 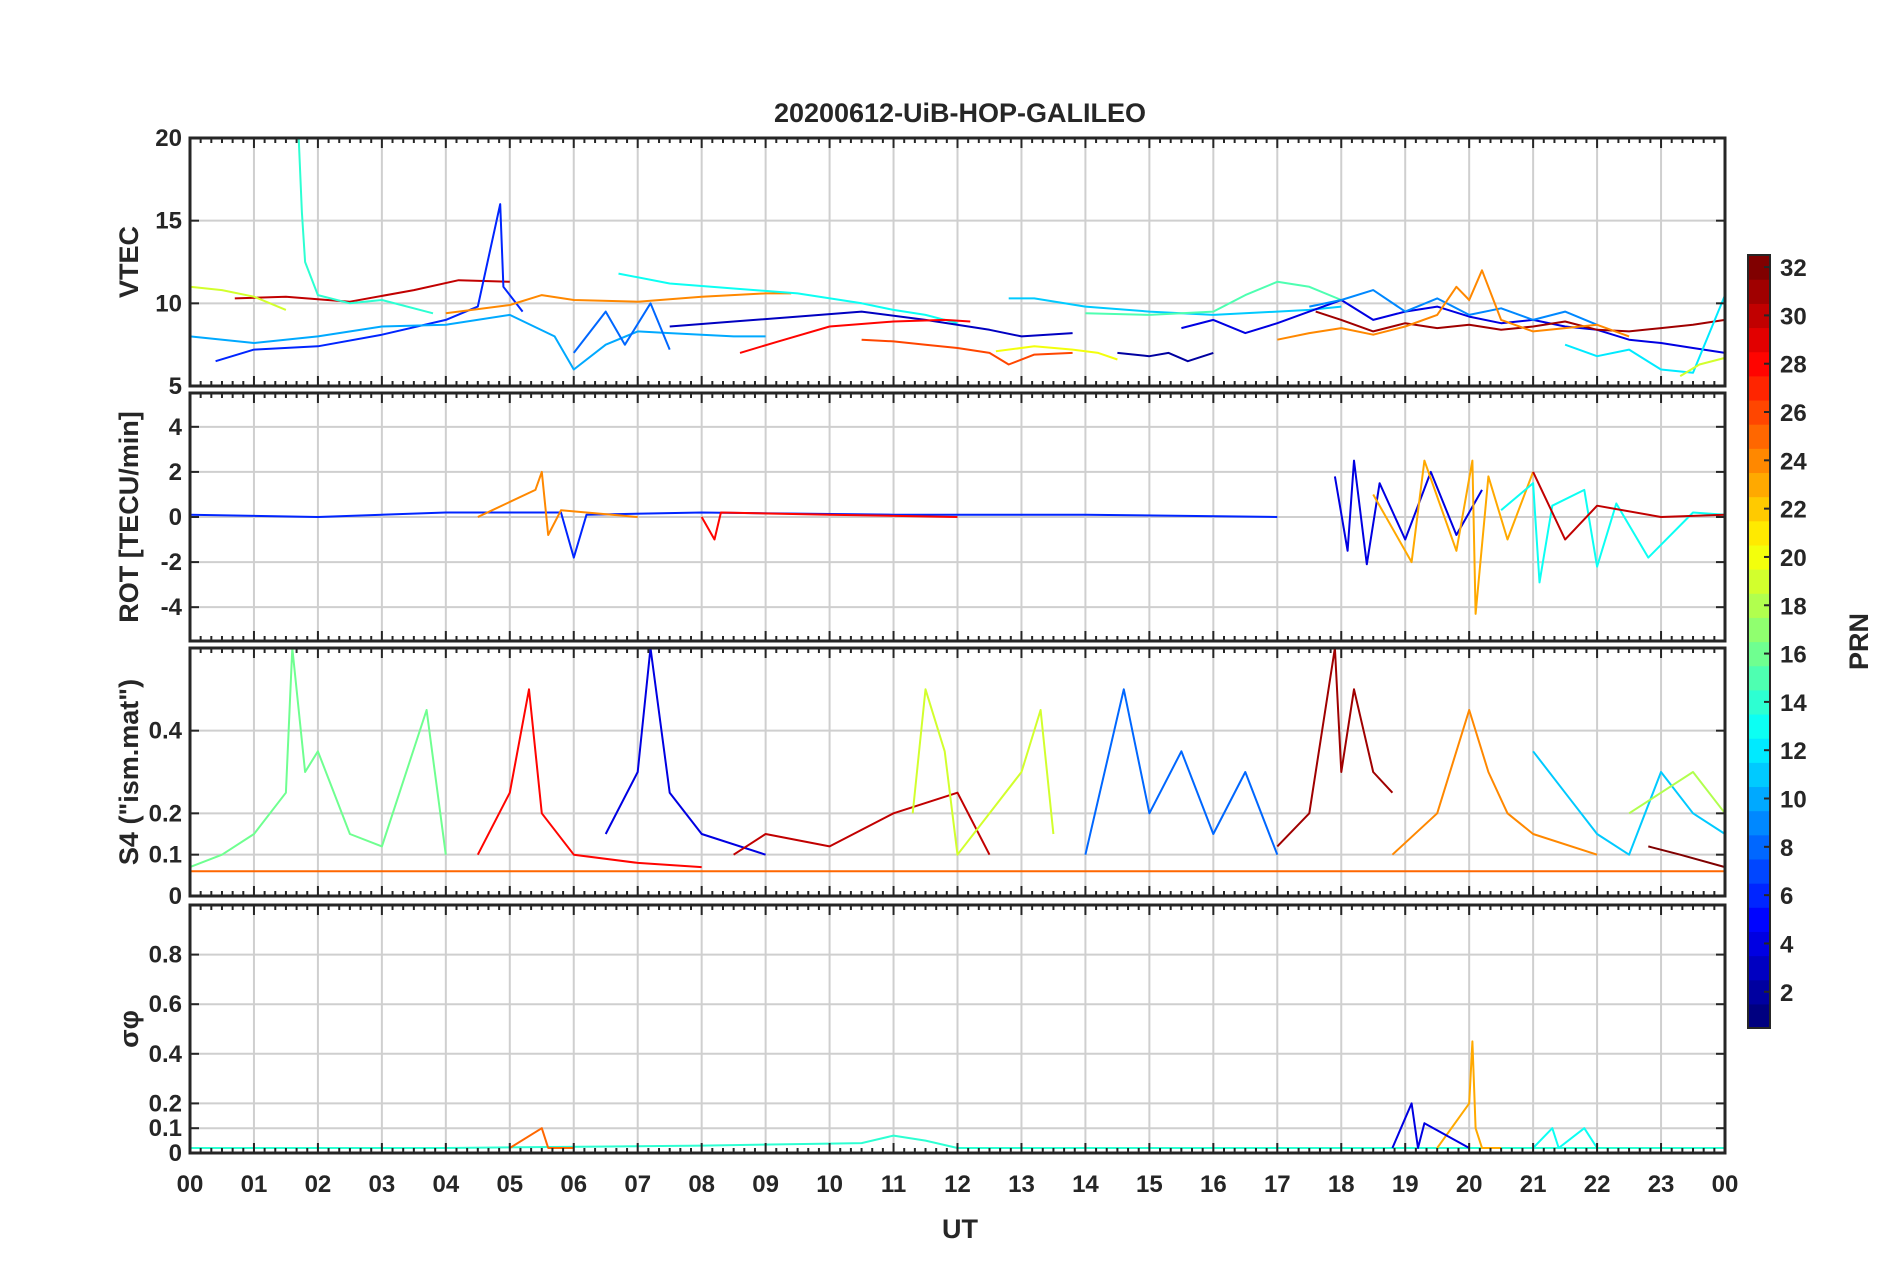 I want to click on colorbar-label: PRN, so click(x=1859, y=641).